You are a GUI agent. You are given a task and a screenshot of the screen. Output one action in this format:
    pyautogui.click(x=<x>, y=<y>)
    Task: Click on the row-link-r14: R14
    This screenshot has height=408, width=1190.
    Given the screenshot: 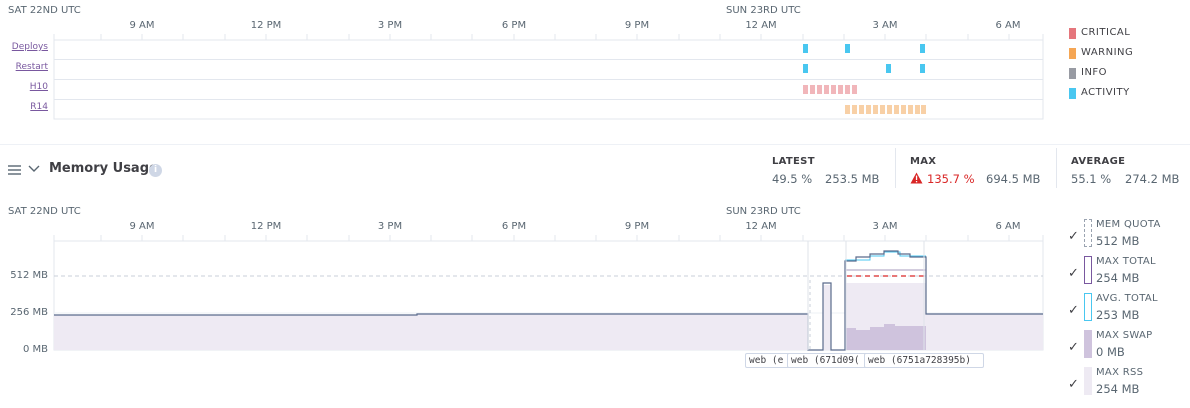 What is the action you would take?
    pyautogui.click(x=39, y=107)
    